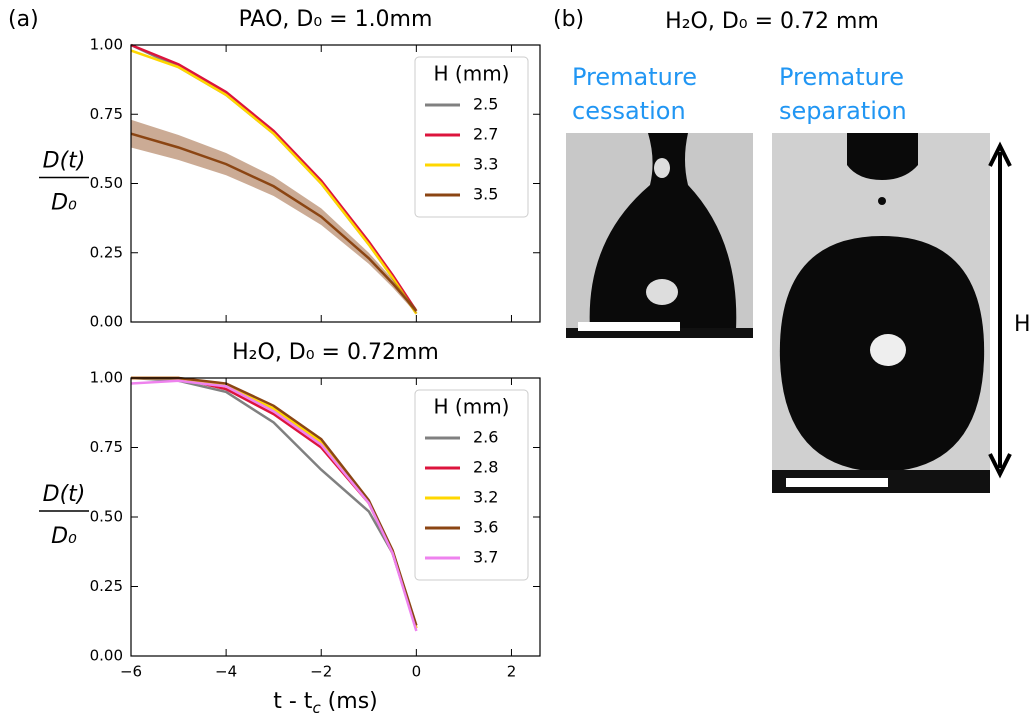  What do you see at coordinates (485, 527) in the screenshot?
I see `legend-label: 3.6` at bounding box center [485, 527].